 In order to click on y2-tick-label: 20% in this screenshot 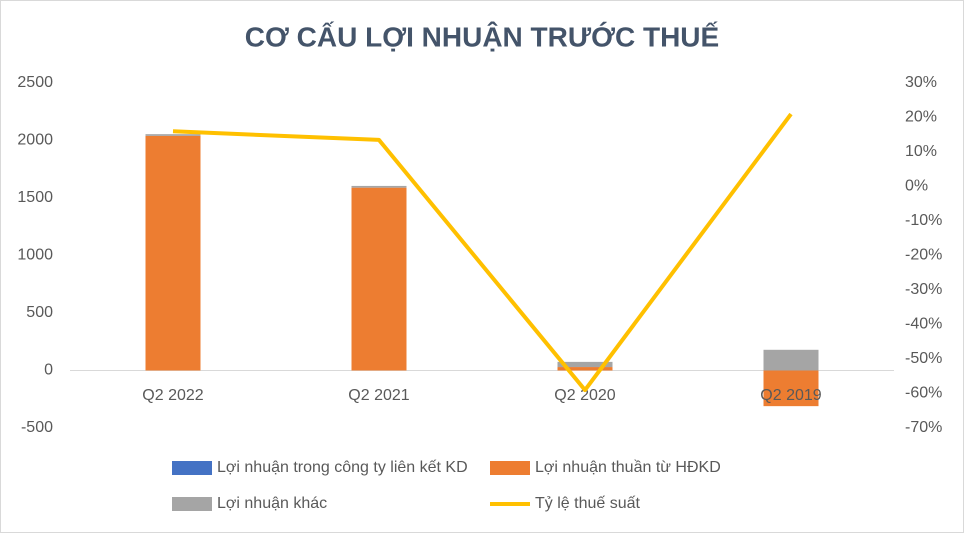, I will do `click(921, 117)`.